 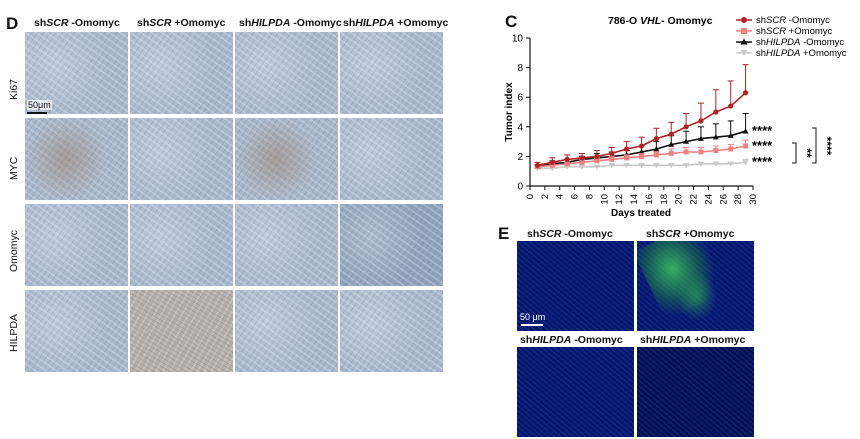 What do you see at coordinates (37, 113) in the screenshot?
I see `panel-d-scale-bar` at bounding box center [37, 113].